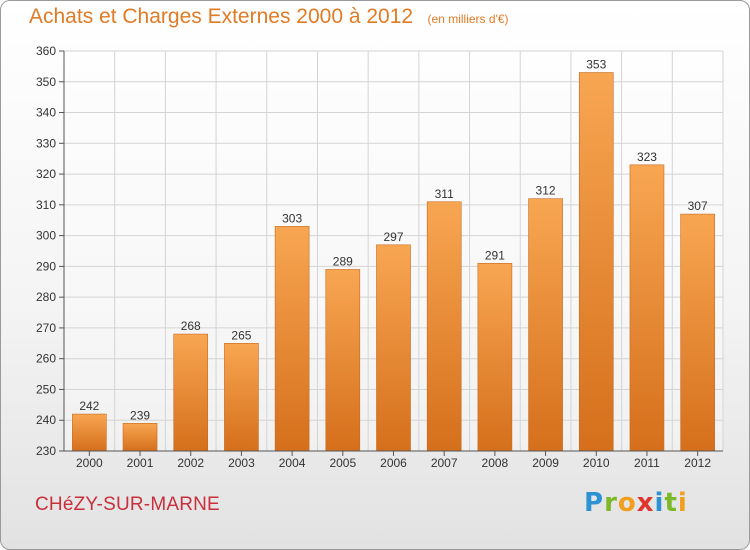 The width and height of the screenshot is (750, 550). I want to click on y-tick-label-330: 330, so click(46, 143).